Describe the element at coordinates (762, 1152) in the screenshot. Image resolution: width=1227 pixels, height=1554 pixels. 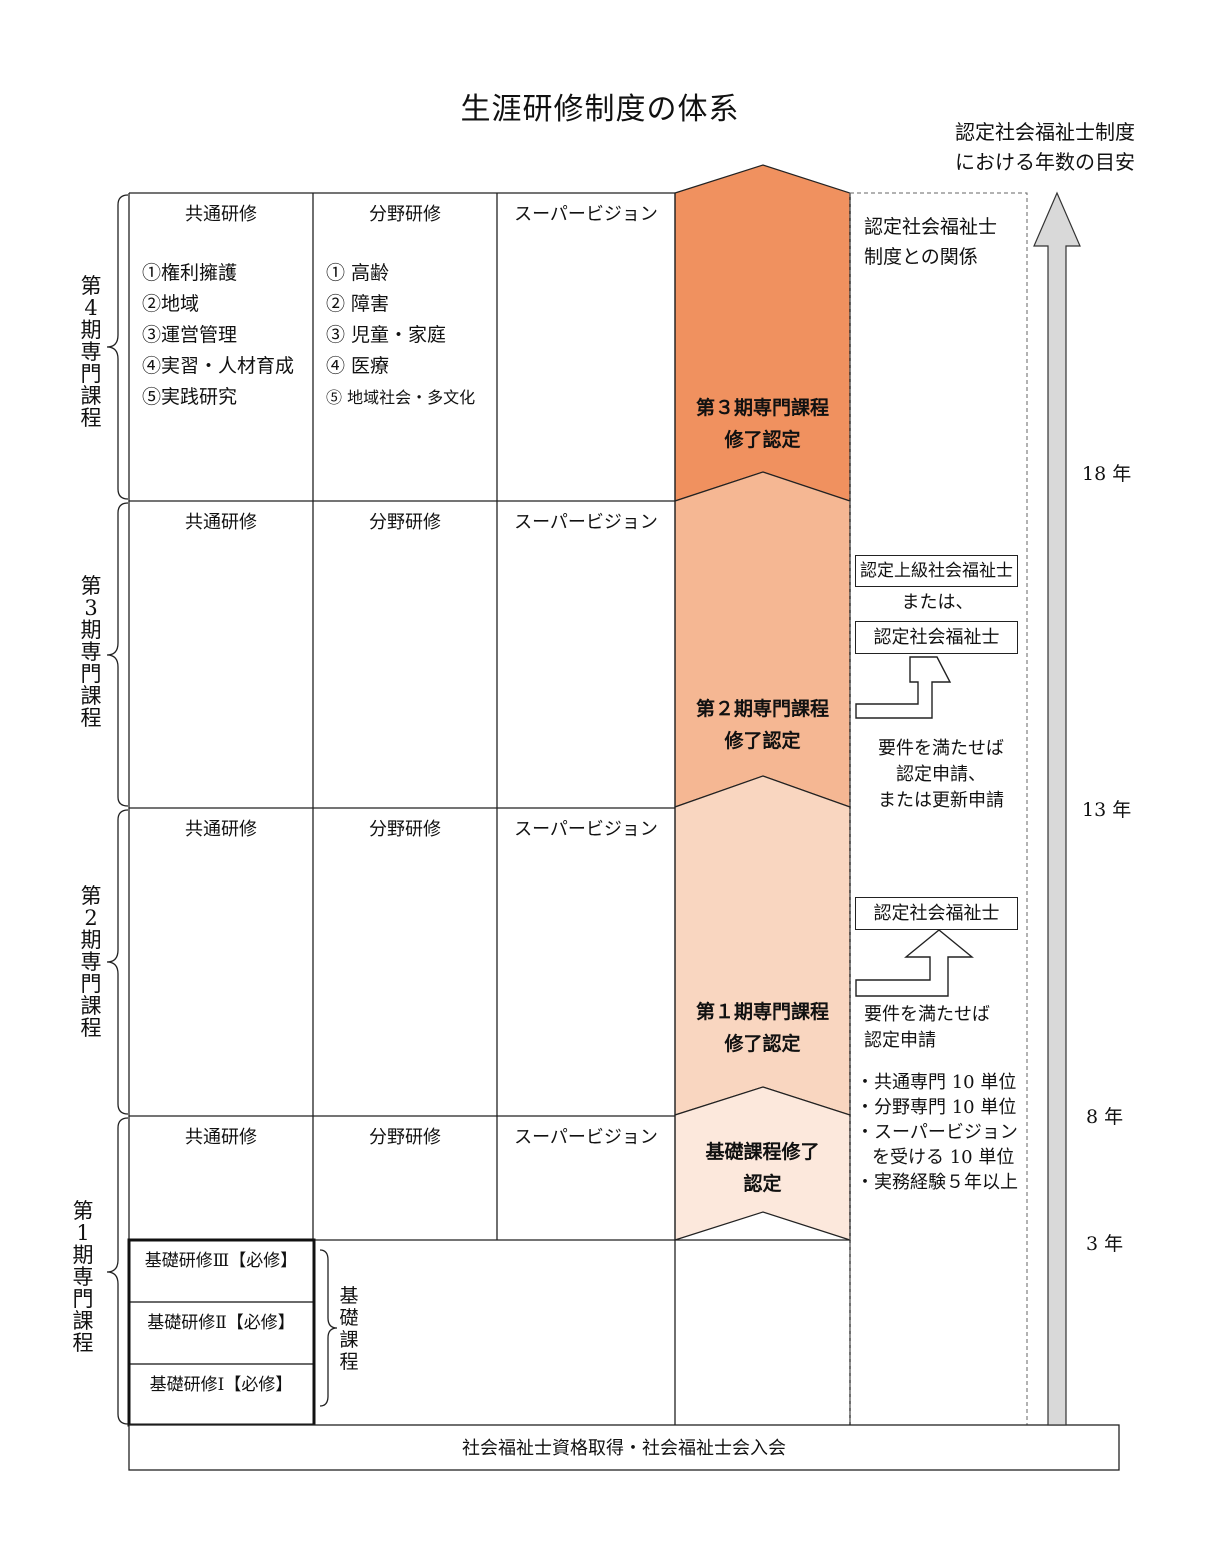
I see `badge-kiso-line-1: 基礎課程修了` at that location.